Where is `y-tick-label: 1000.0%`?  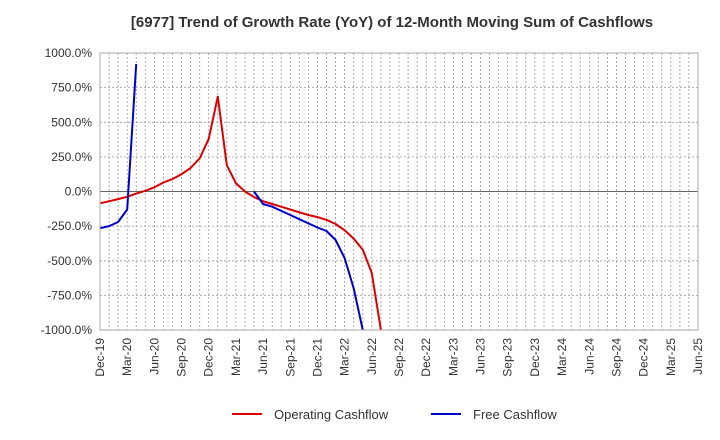
y-tick-label: 1000.0% is located at coordinates (69, 53).